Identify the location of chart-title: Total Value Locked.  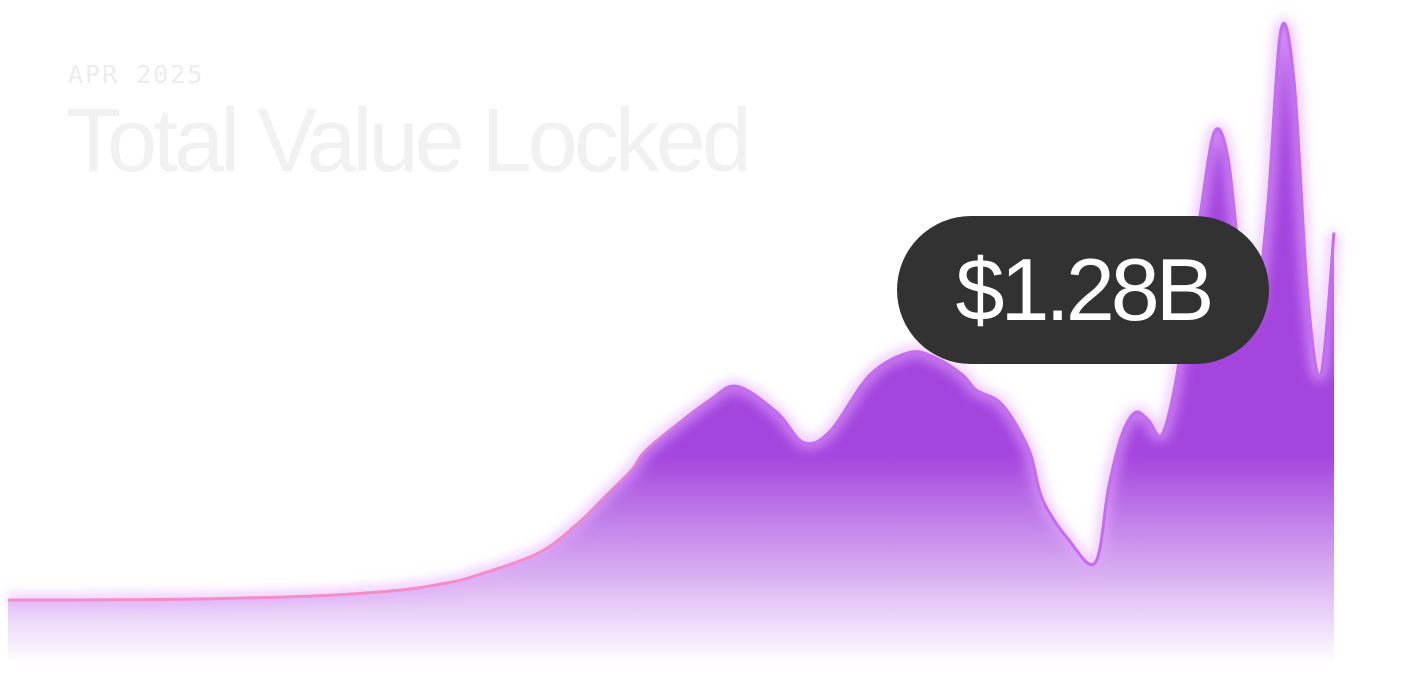
(409, 141).